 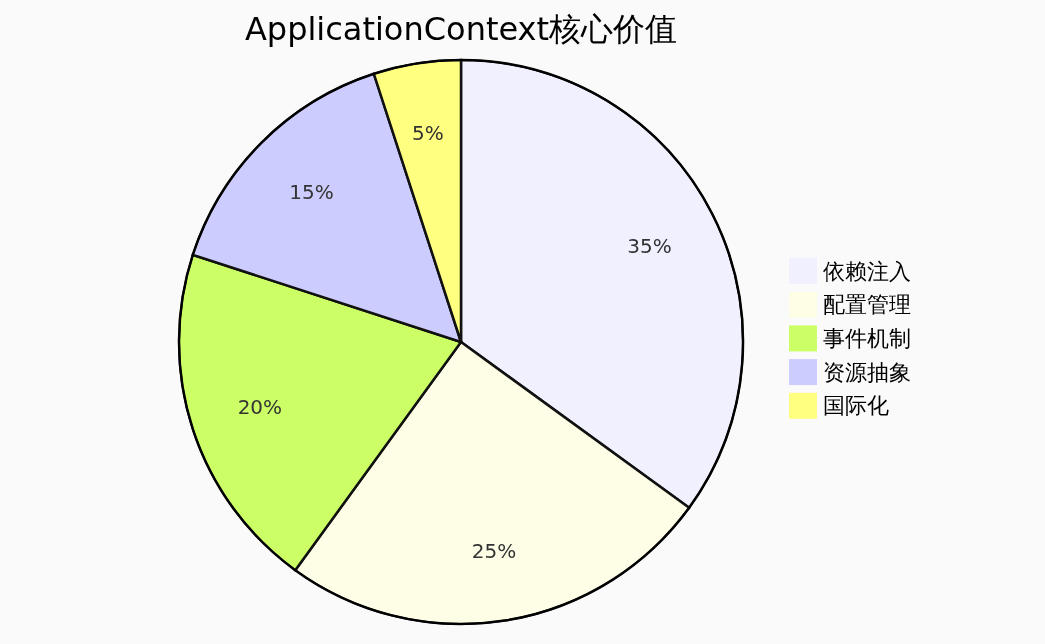 What do you see at coordinates (260, 407) in the screenshot?
I see `data-label: 20%` at bounding box center [260, 407].